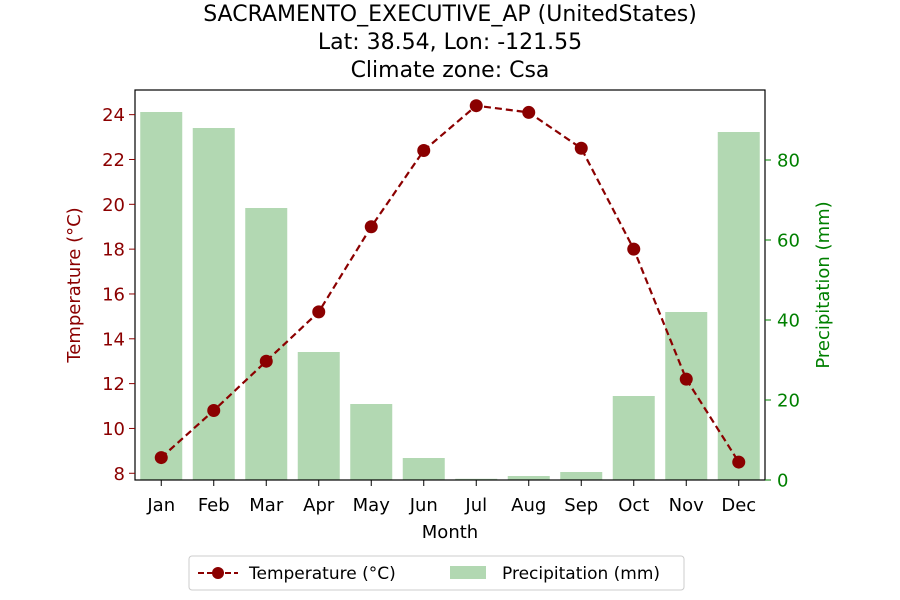 Image resolution: width=900 pixels, height=600 pixels. What do you see at coordinates (218, 573) in the screenshot?
I see `legend-temperature-marker` at bounding box center [218, 573].